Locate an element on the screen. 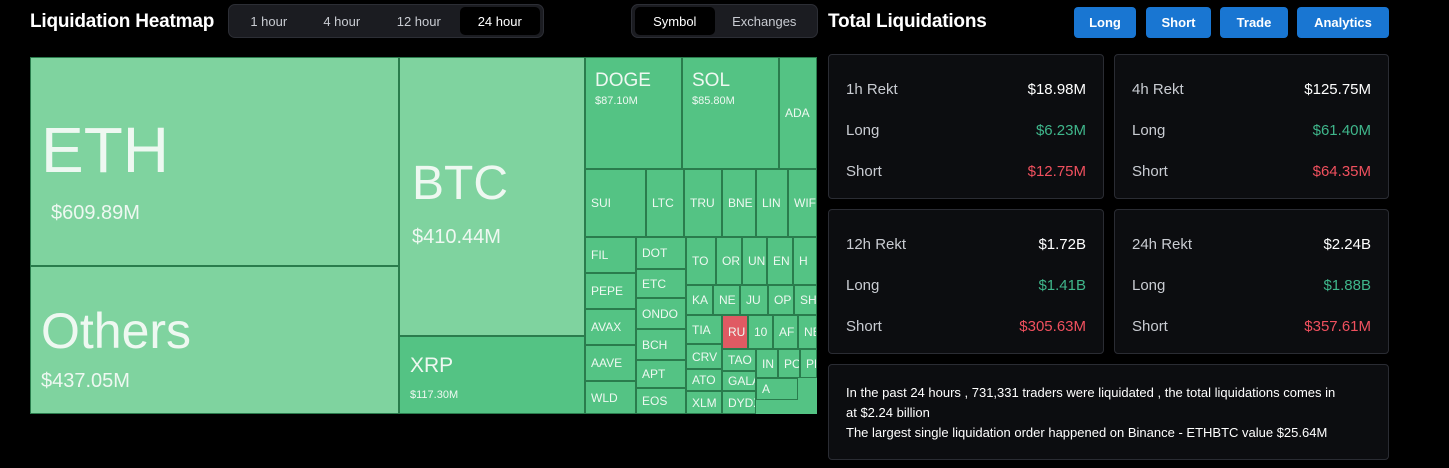 Image resolution: width=1449 pixels, height=468 pixels. heatmap-cell-wif: WIF is located at coordinates (802, 203).